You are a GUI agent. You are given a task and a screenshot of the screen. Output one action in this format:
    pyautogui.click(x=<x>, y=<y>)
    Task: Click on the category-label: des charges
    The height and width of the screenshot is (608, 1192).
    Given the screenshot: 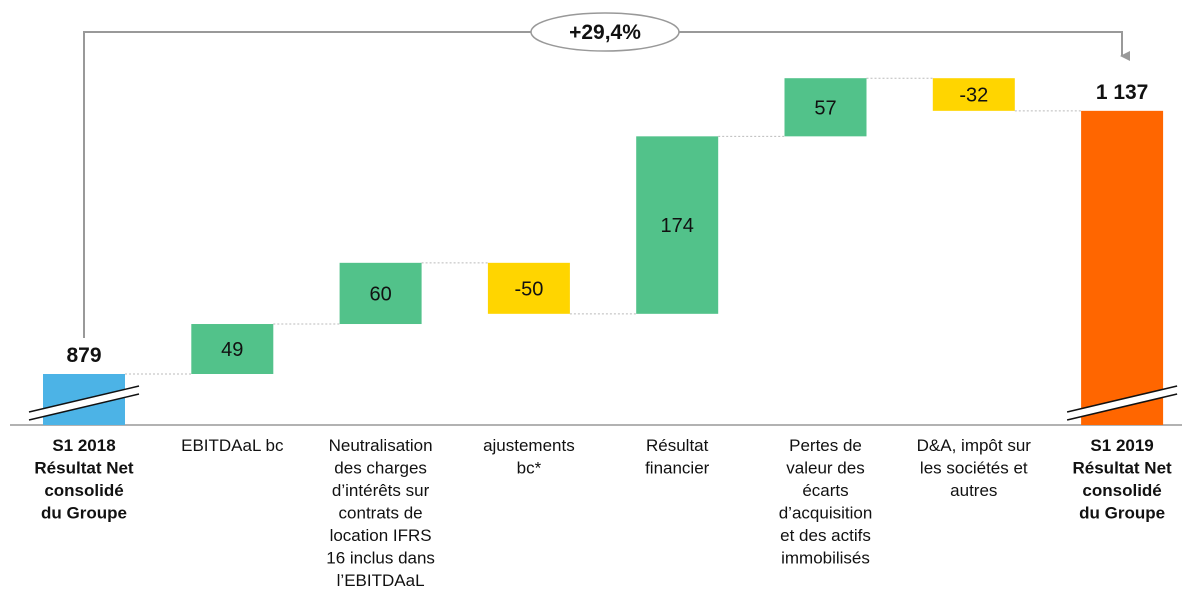 What is the action you would take?
    pyautogui.click(x=380, y=468)
    